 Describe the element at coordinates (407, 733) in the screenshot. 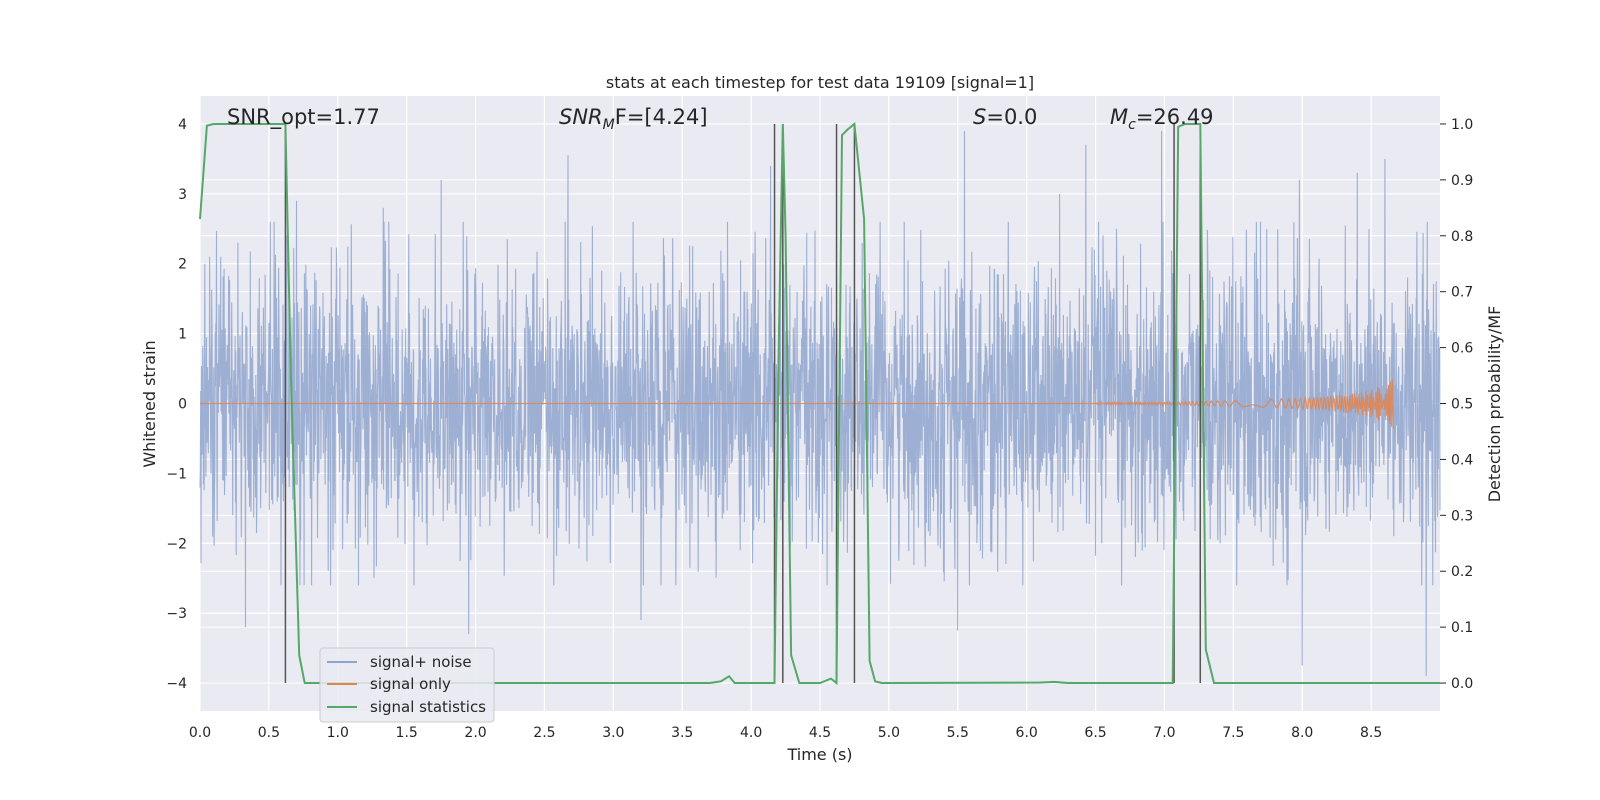

I see `x-tick-label: 1.5` at that location.